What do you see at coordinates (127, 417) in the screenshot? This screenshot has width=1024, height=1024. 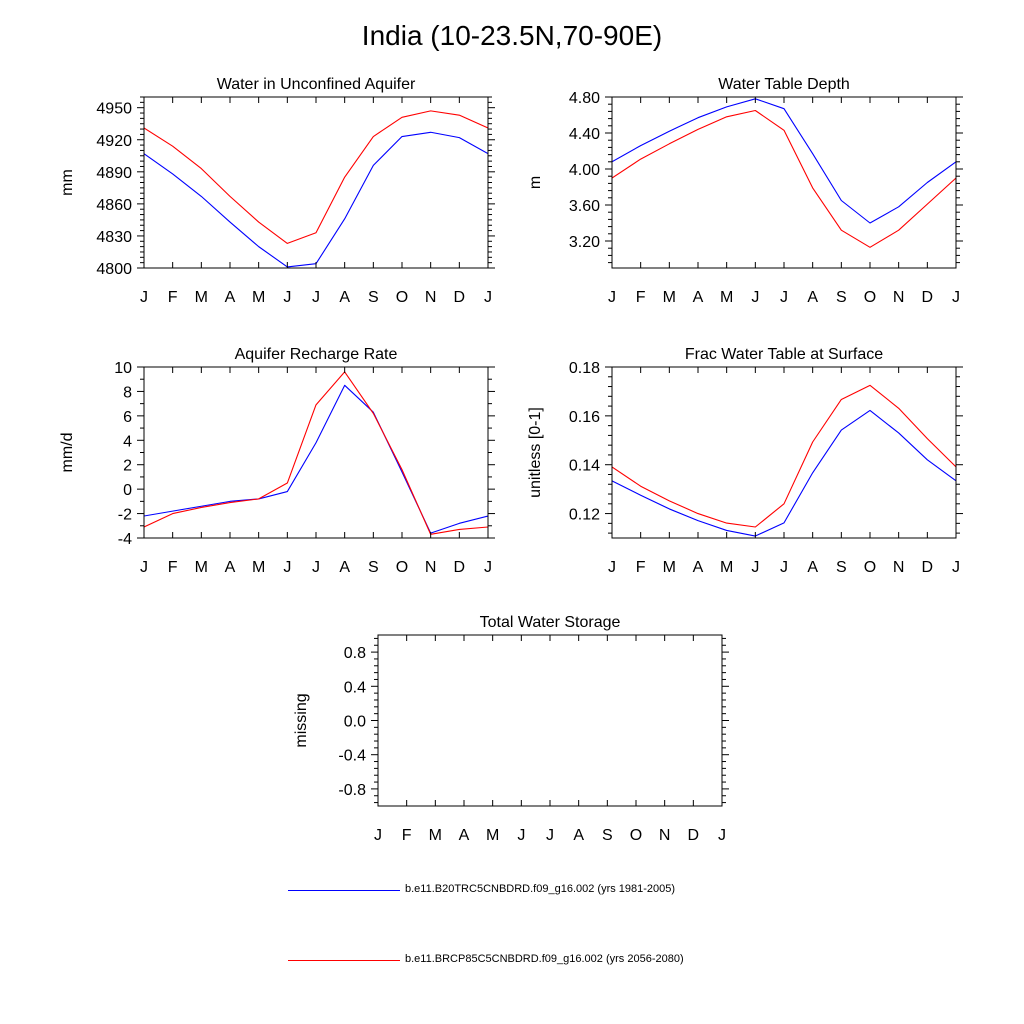 I see `y-tick-label-6: 6` at bounding box center [127, 417].